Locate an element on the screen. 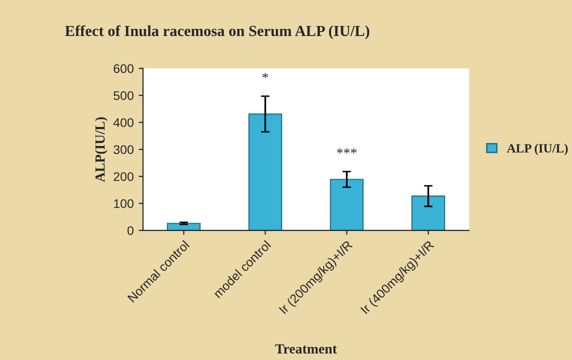  y-tick-label: 500 is located at coordinates (124, 95).